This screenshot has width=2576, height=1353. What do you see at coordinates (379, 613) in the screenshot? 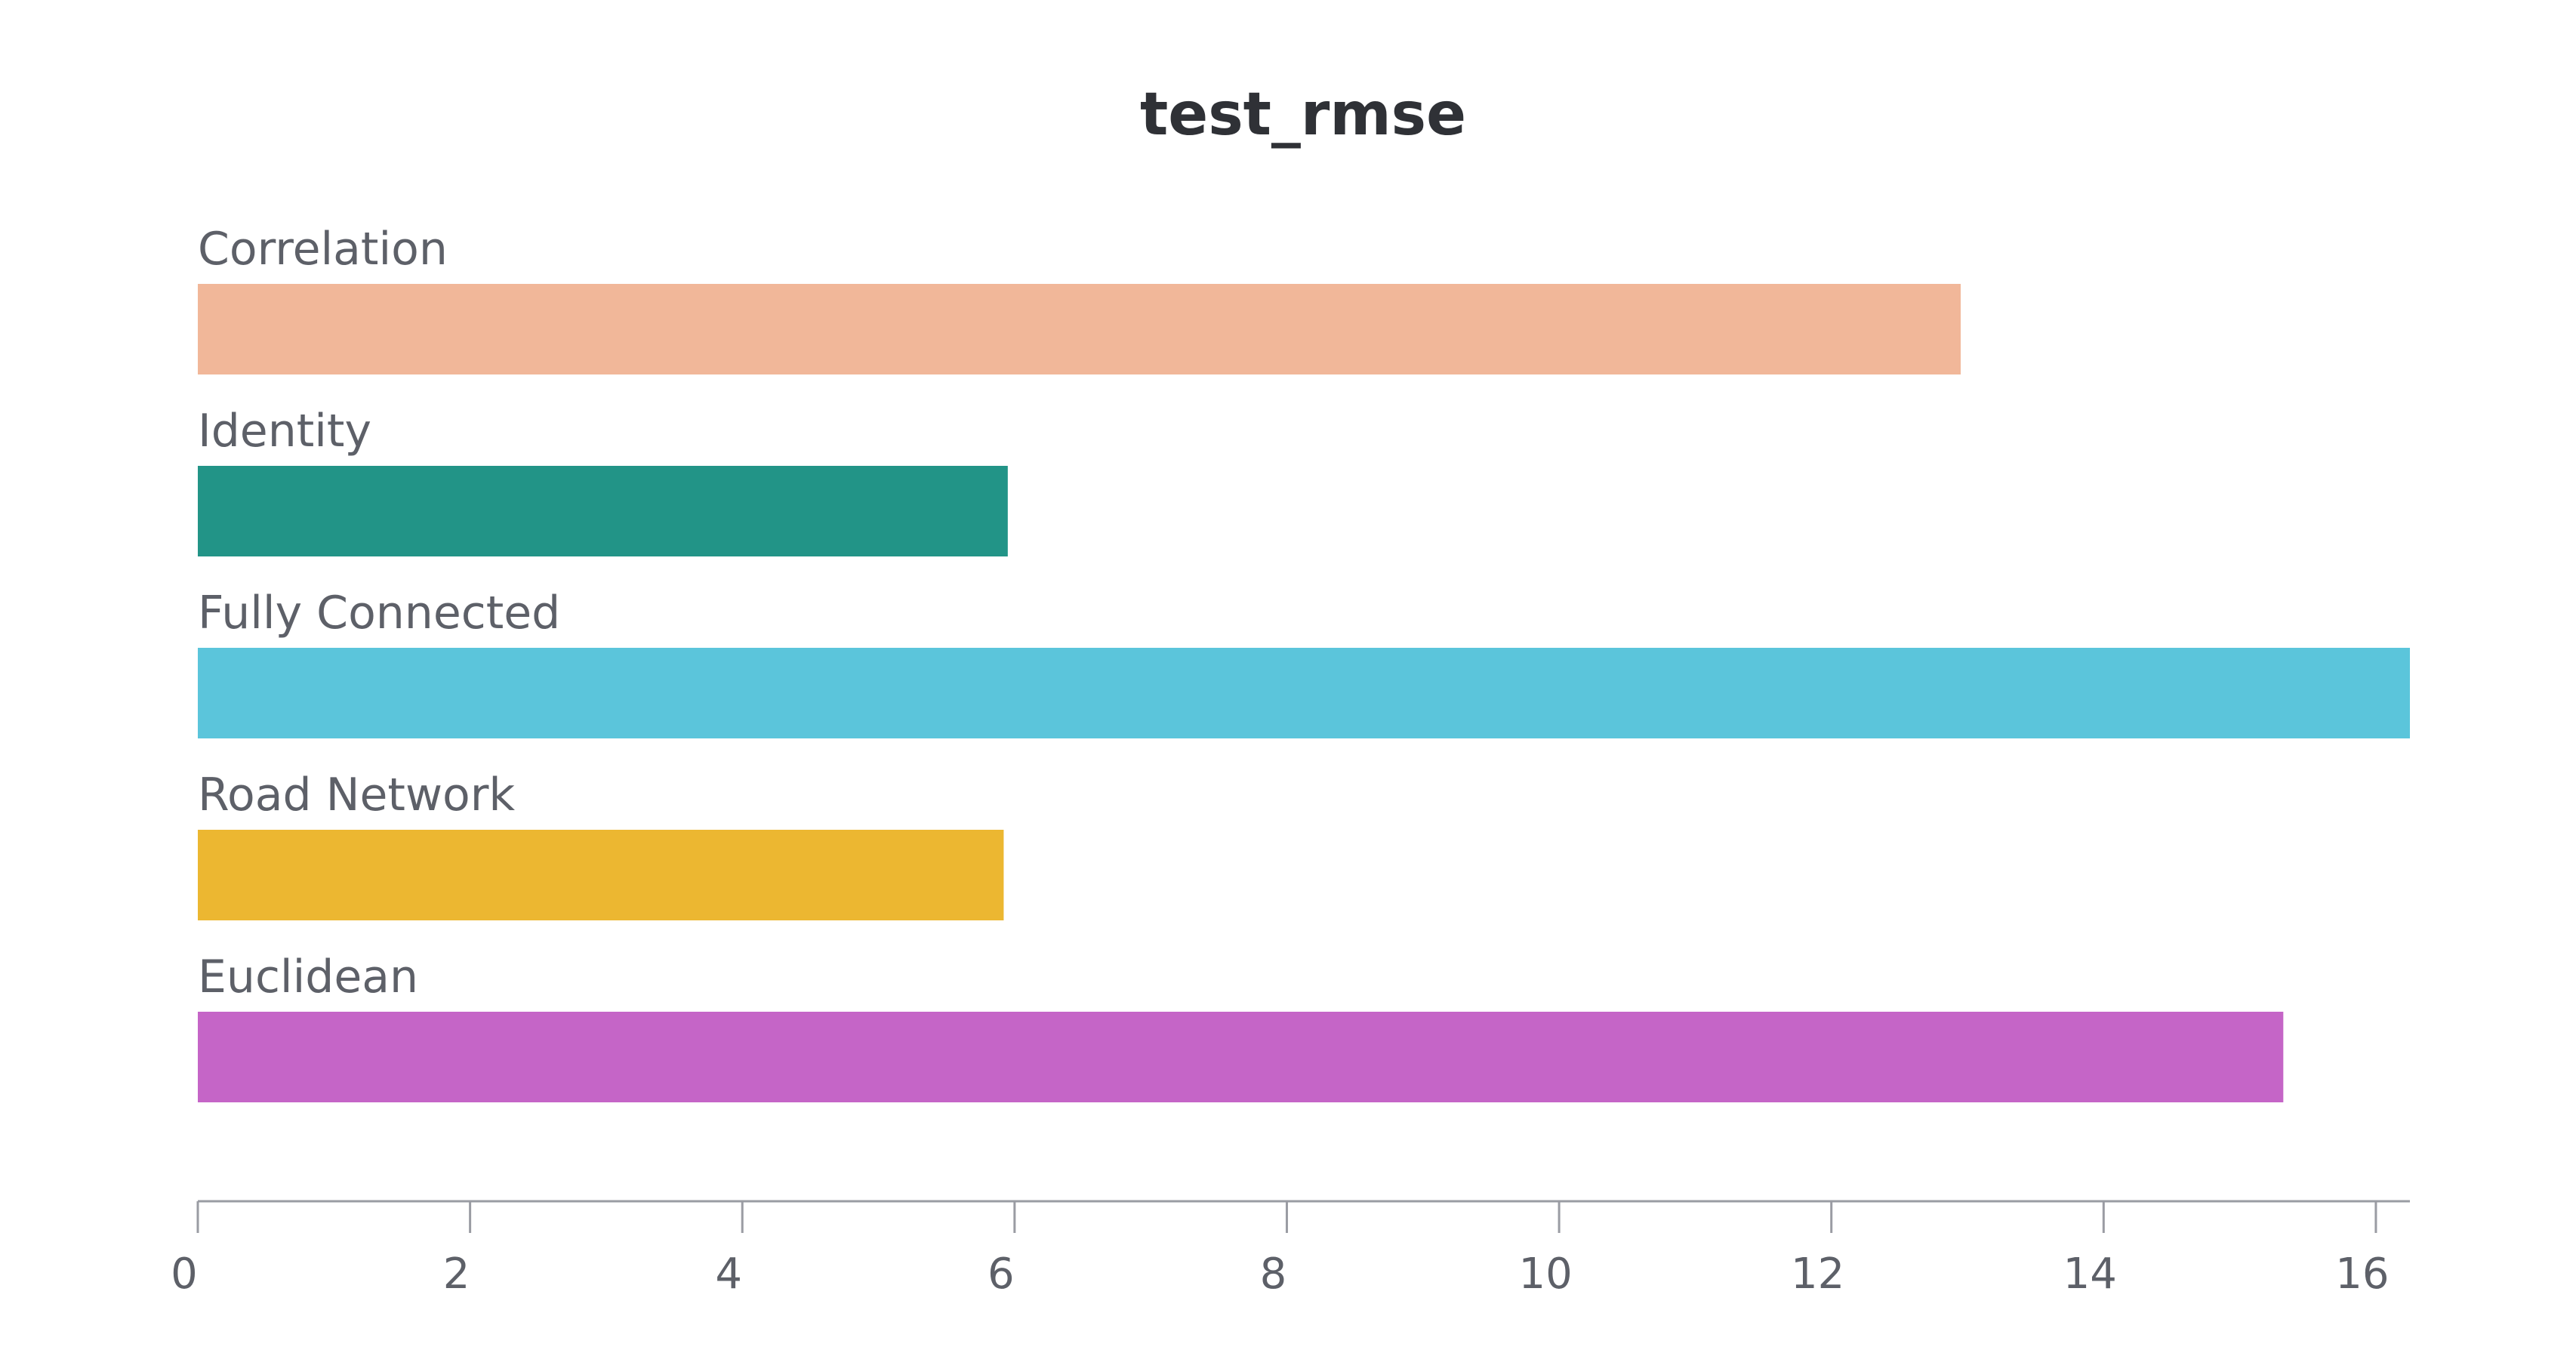
I see `bar-label: Fully Connected` at bounding box center [379, 613].